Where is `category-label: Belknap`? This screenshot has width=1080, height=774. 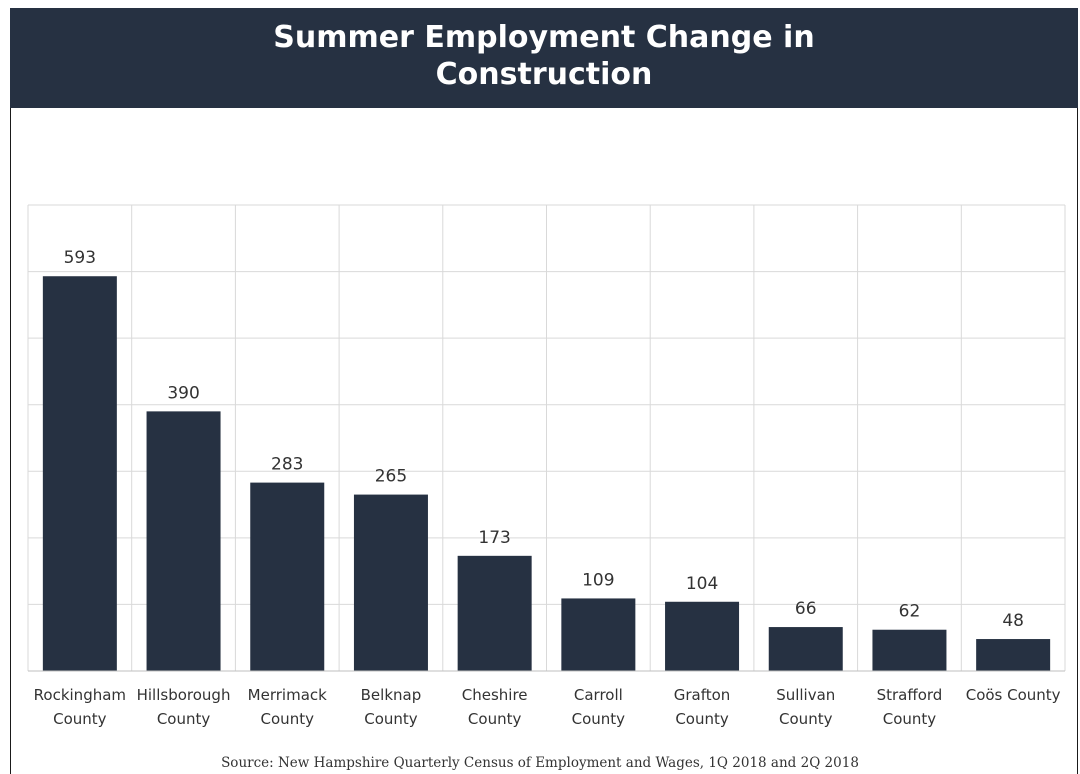 category-label: Belknap is located at coordinates (391, 695).